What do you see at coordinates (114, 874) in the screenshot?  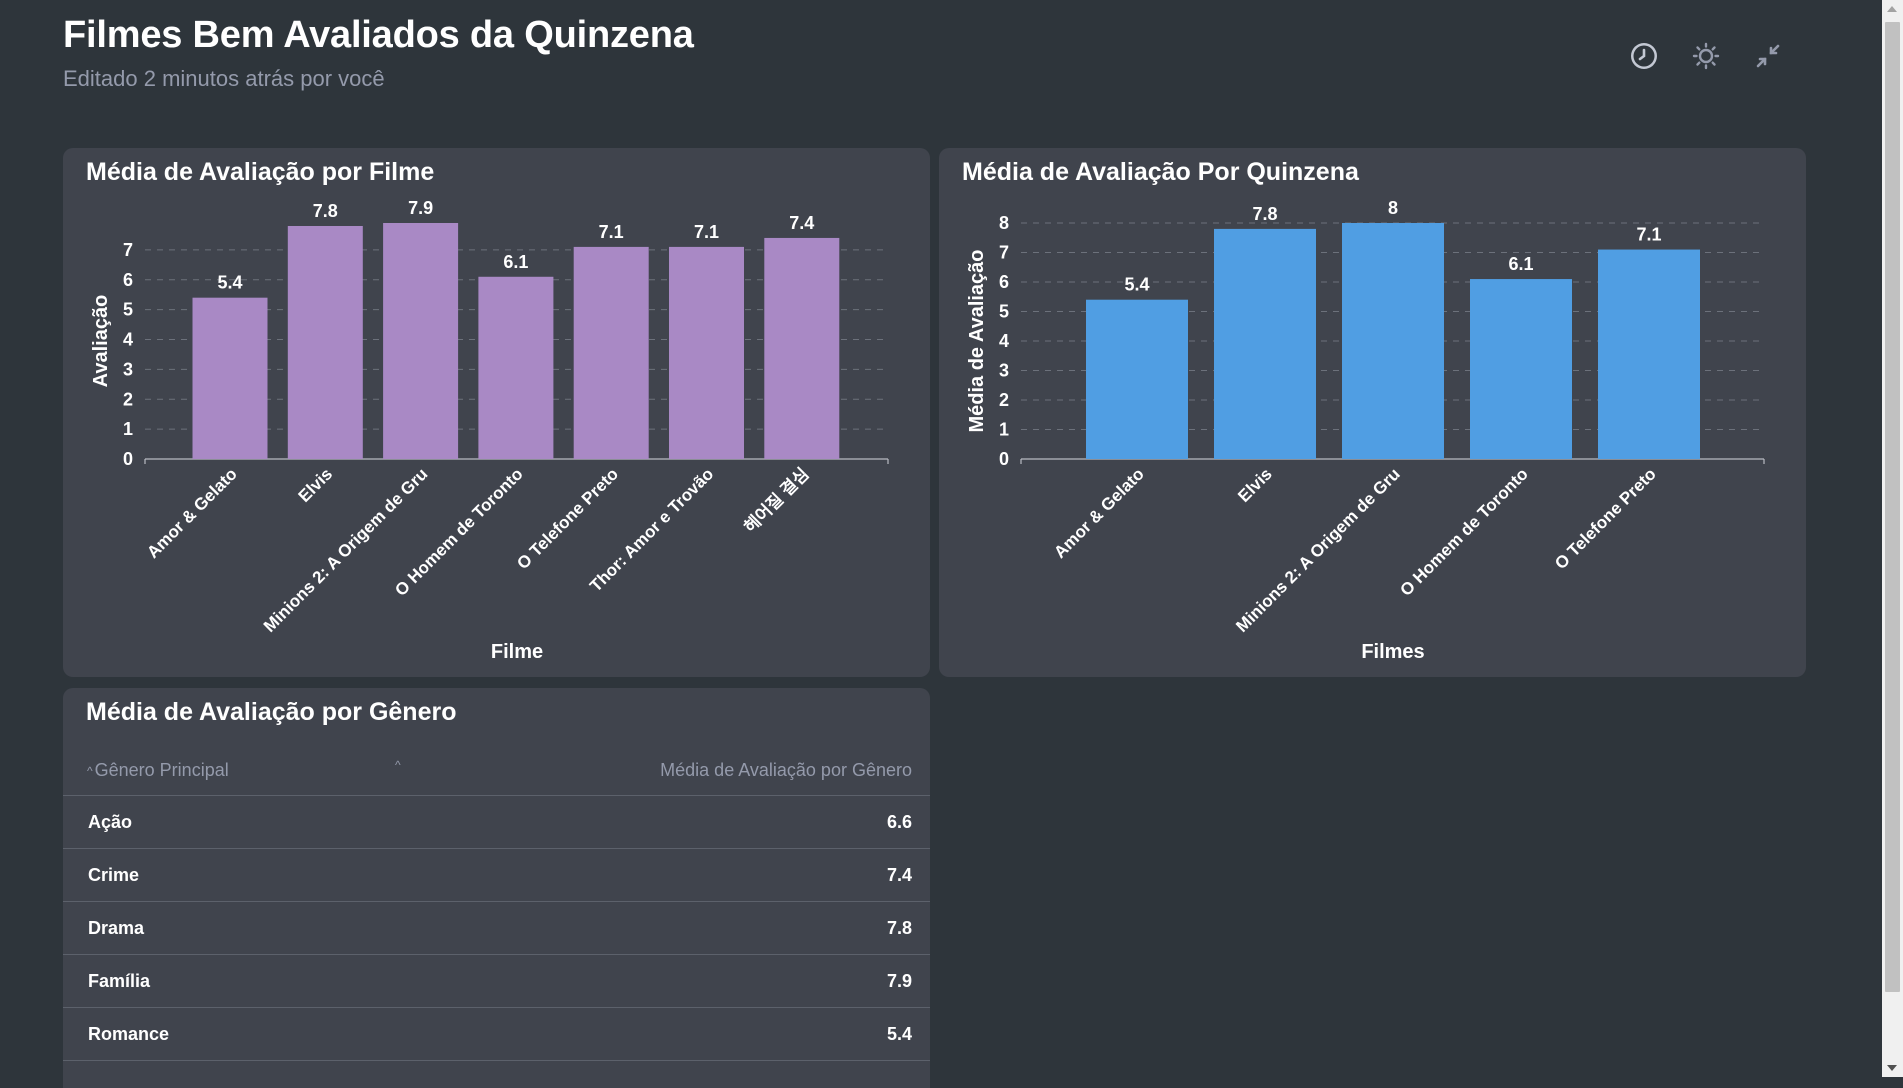 I see `cell-genre: Crime` at bounding box center [114, 874].